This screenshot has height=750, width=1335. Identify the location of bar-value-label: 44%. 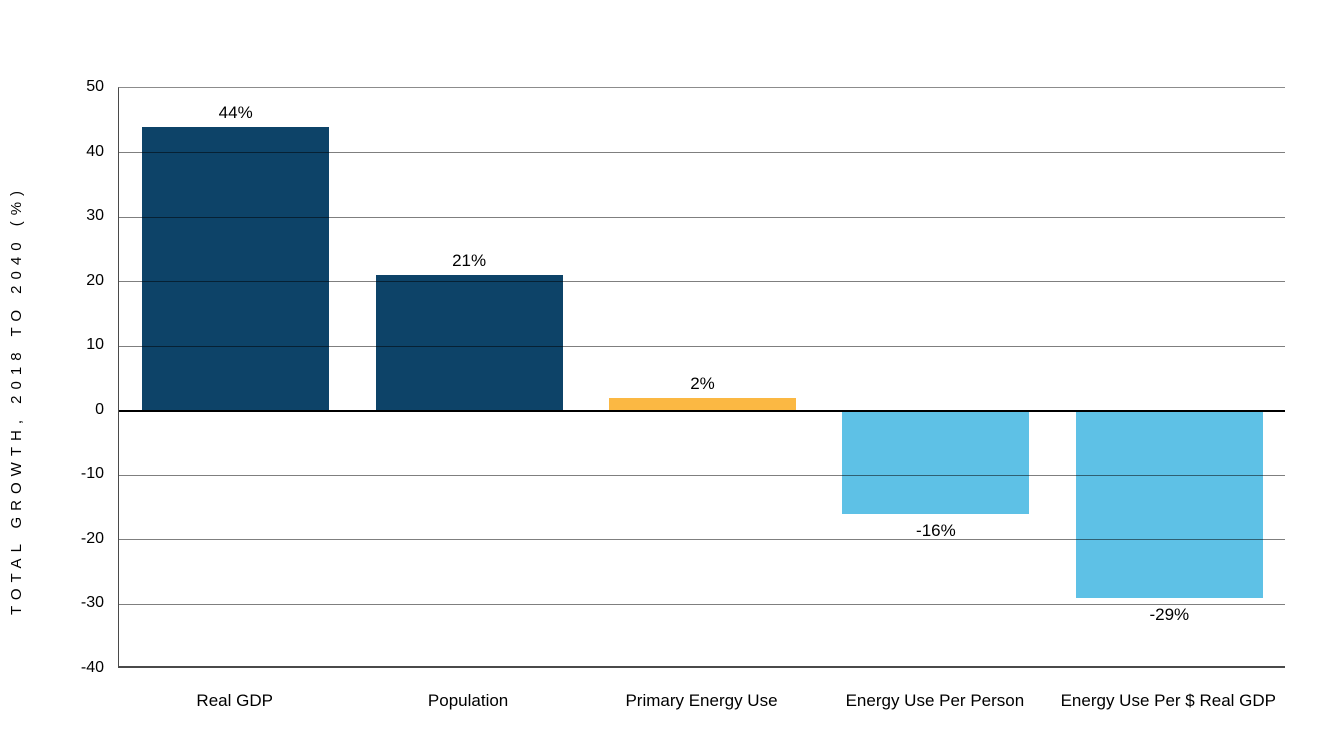
(235, 112).